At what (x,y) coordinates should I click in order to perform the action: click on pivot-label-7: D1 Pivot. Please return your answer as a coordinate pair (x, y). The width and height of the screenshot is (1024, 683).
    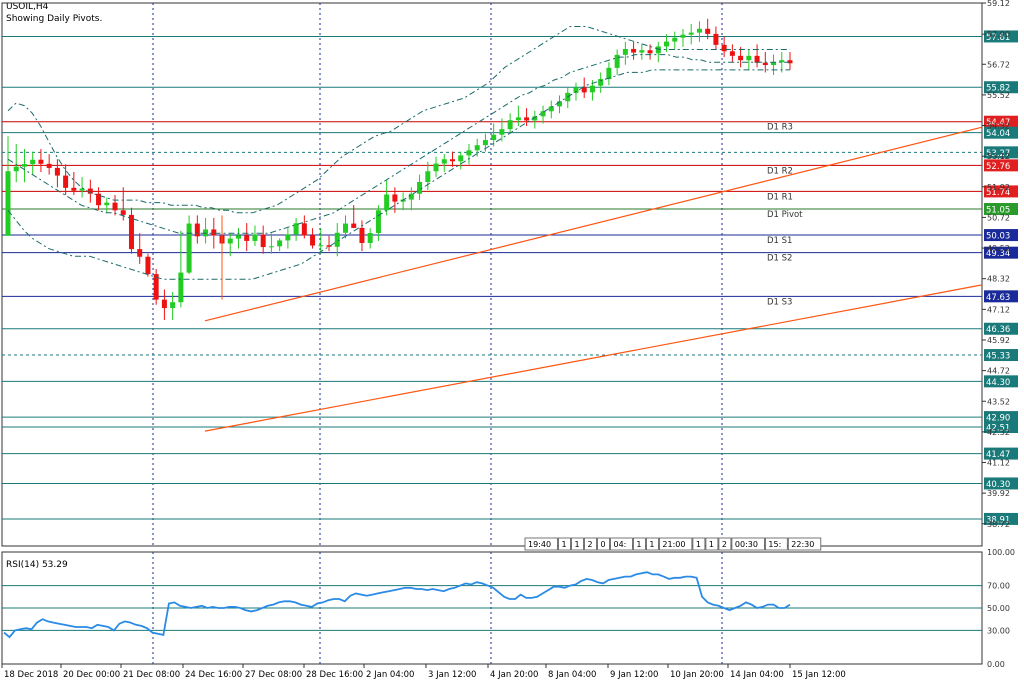
    Looking at the image, I should click on (785, 215).